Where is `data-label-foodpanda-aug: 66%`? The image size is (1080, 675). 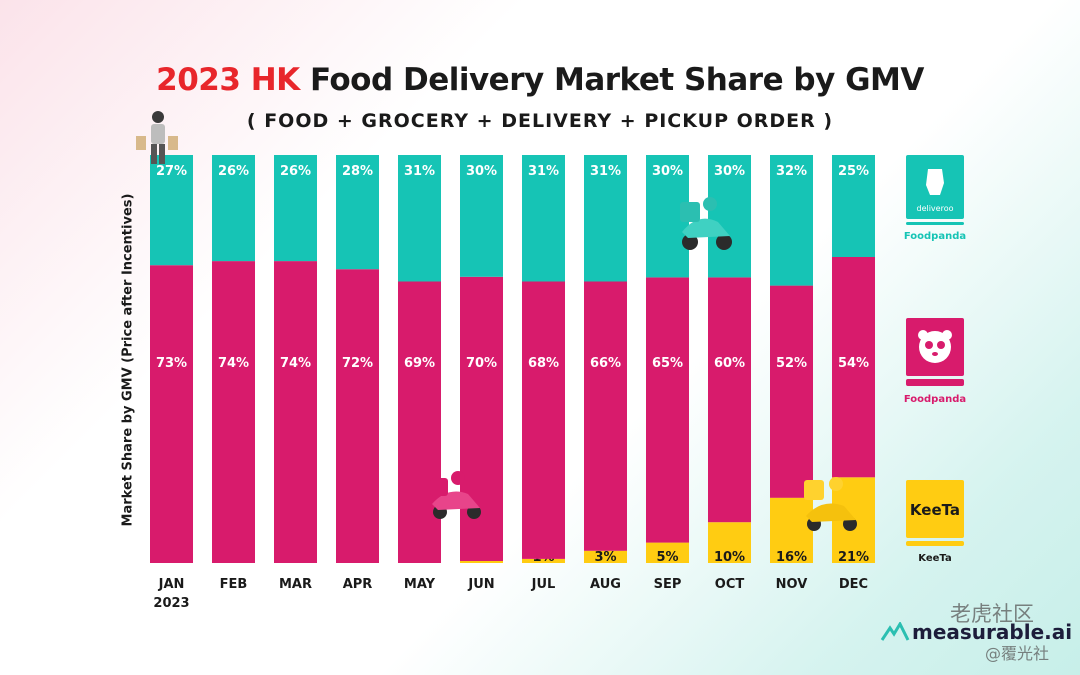 data-label-foodpanda-aug: 66% is located at coordinates (605, 363).